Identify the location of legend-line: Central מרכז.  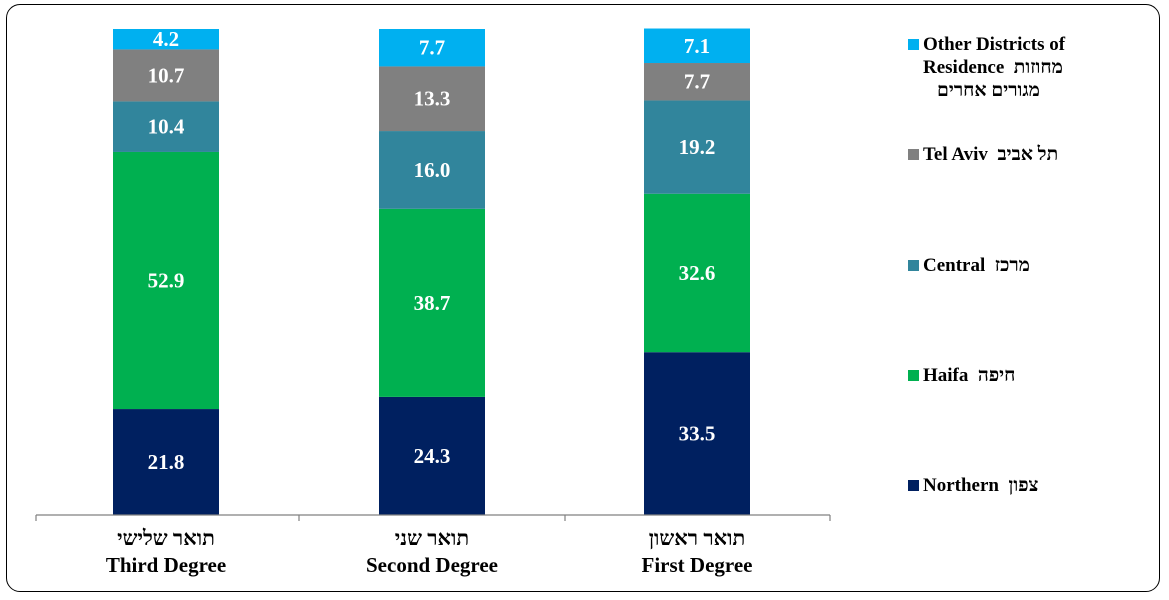
(976, 265).